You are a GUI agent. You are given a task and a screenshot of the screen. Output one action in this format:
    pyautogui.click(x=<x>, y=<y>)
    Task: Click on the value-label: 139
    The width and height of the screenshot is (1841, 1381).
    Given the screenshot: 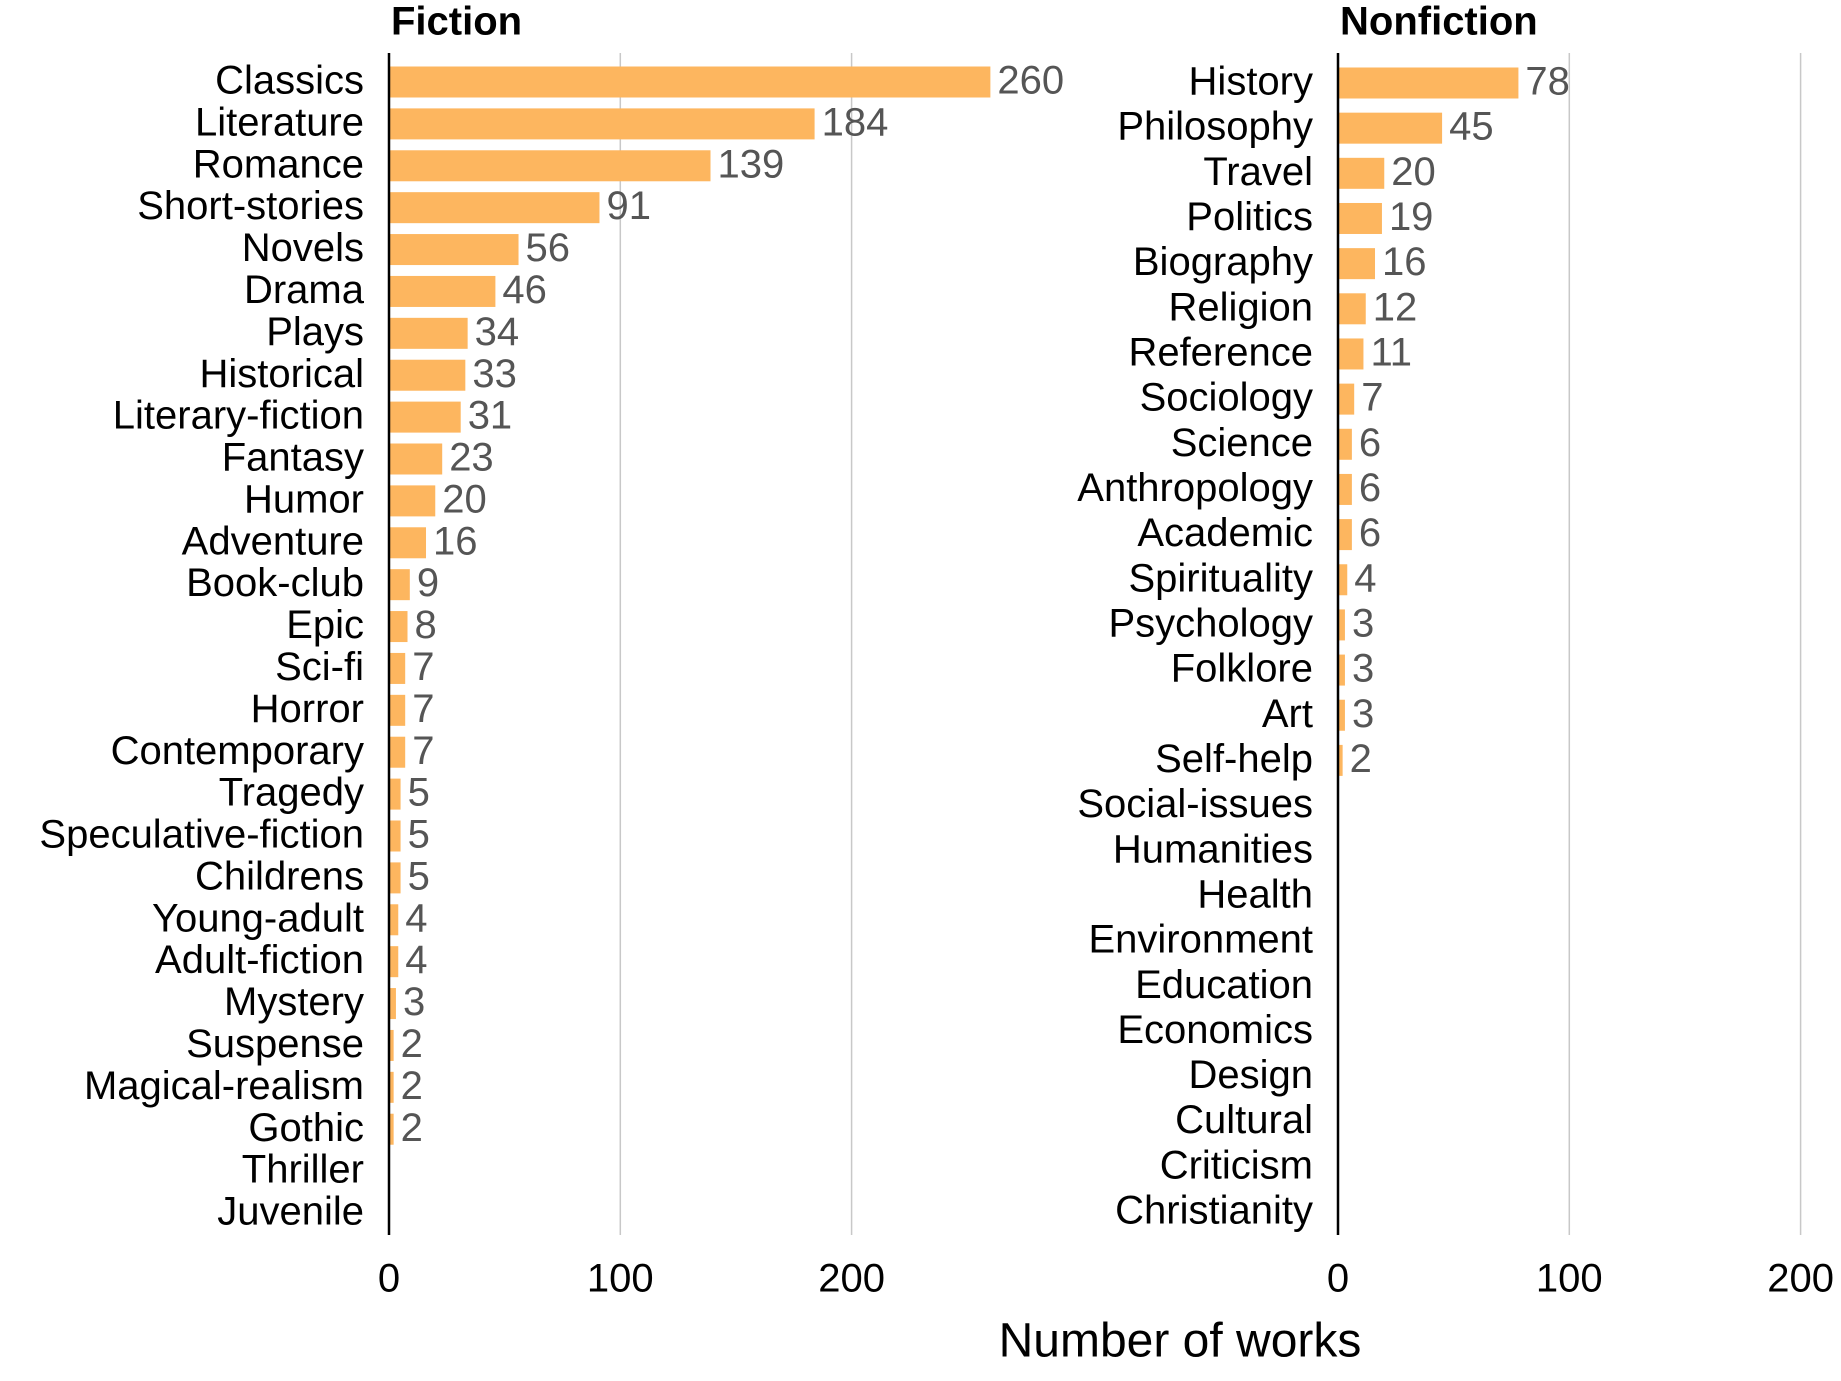 What is the action you would take?
    pyautogui.click(x=751, y=164)
    